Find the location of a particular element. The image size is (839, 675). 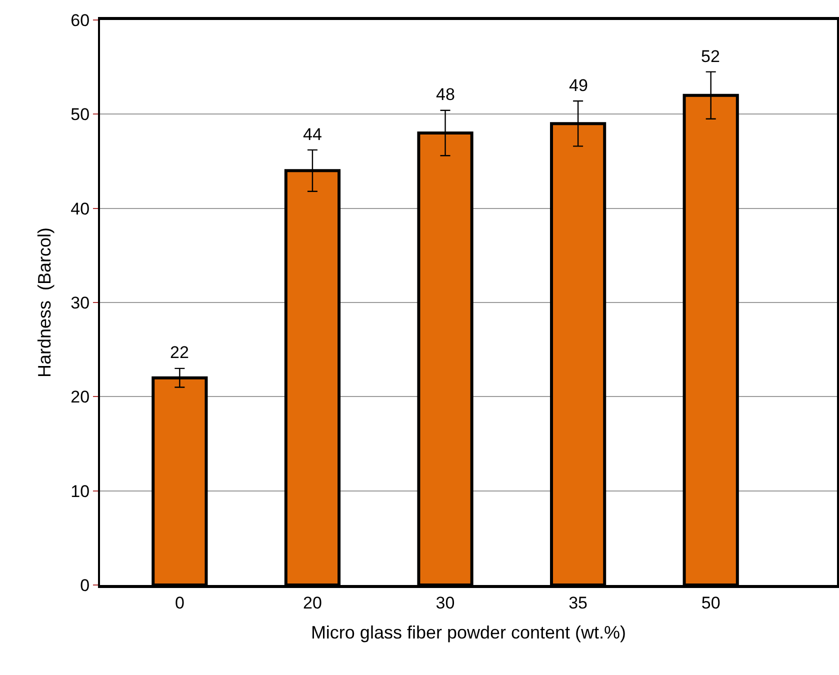

x-tick-label: 0 is located at coordinates (179, 602).